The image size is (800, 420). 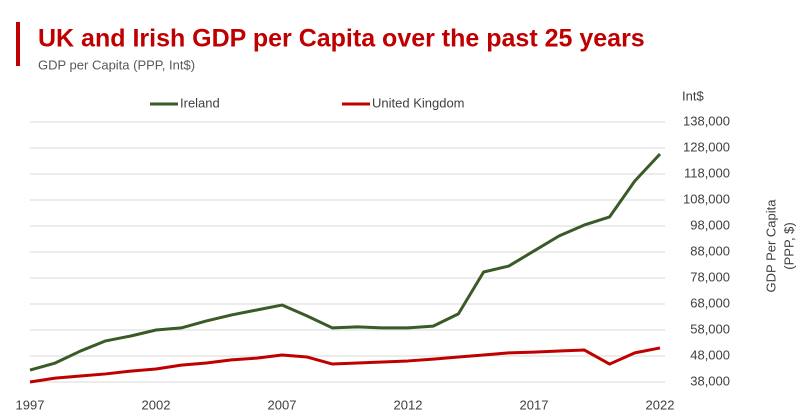 What do you see at coordinates (200, 102) in the screenshot?
I see `legend-label: Ireland` at bounding box center [200, 102].